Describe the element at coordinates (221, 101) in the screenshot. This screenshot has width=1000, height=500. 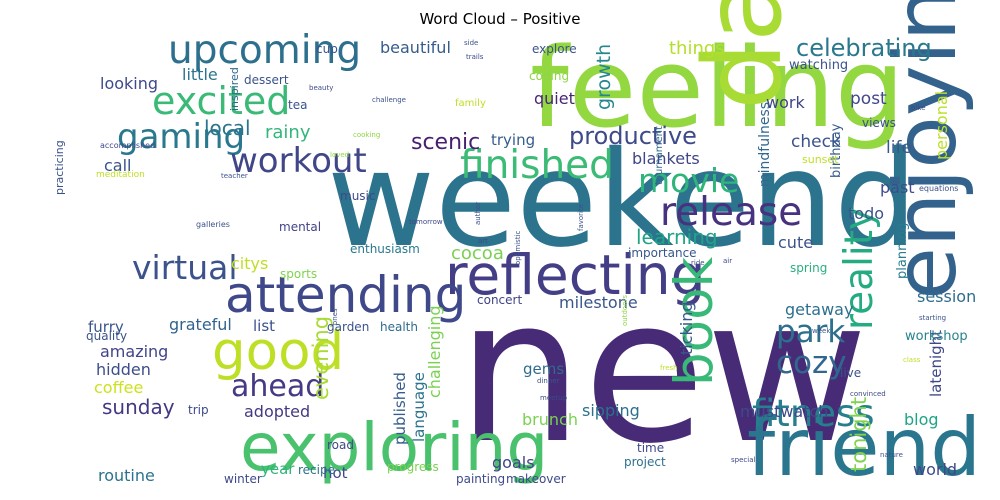
I see `word-excited: excited` at that location.